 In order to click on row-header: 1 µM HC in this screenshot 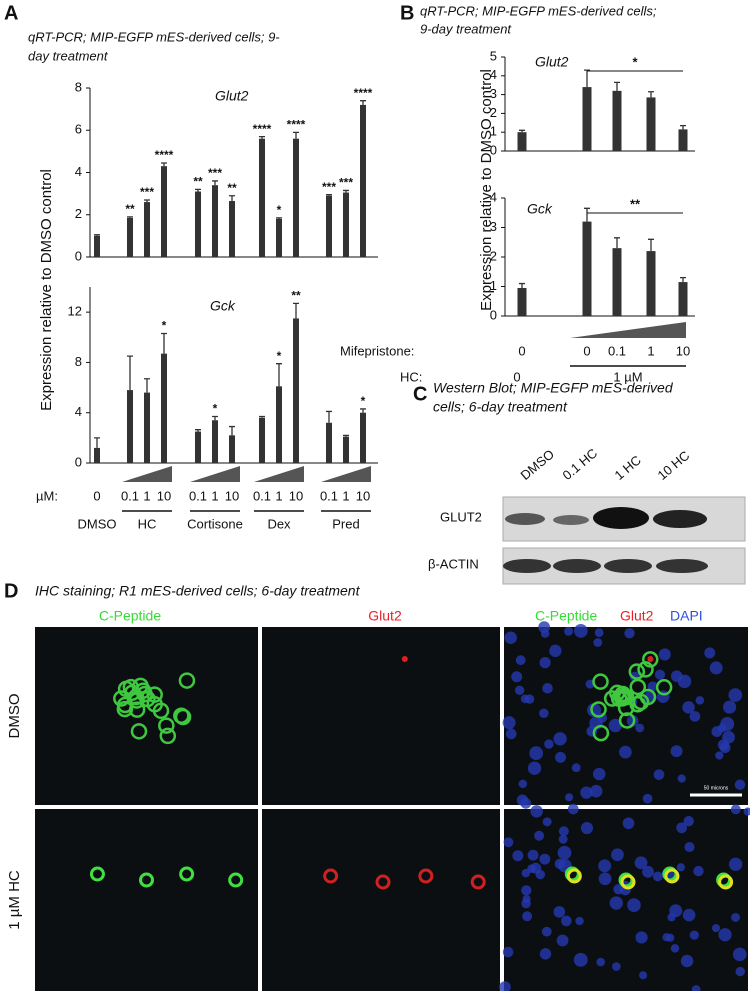, I will do `click(14, 900)`.